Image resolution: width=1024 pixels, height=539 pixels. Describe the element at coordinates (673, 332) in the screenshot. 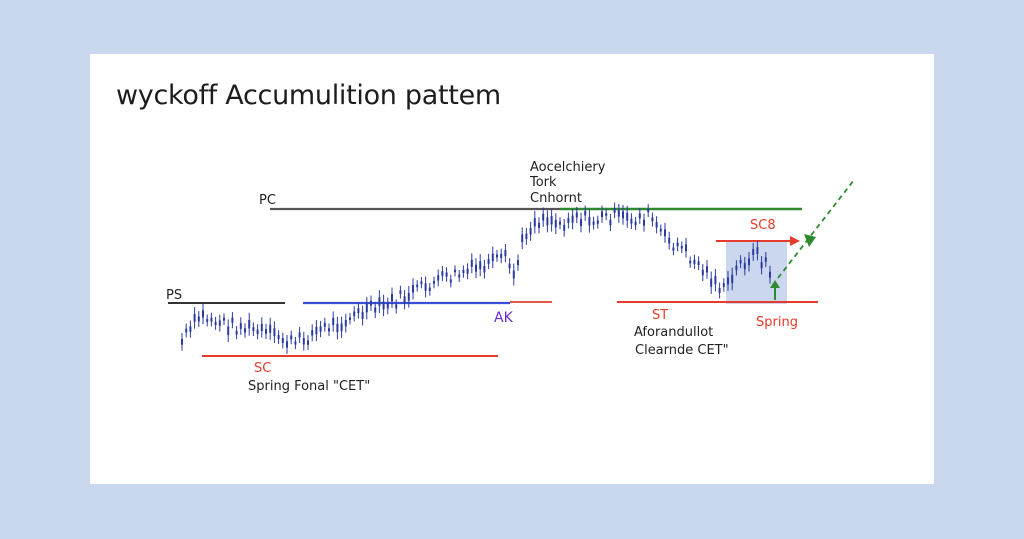

I see `accumulation-label-1: Aforandullot` at that location.